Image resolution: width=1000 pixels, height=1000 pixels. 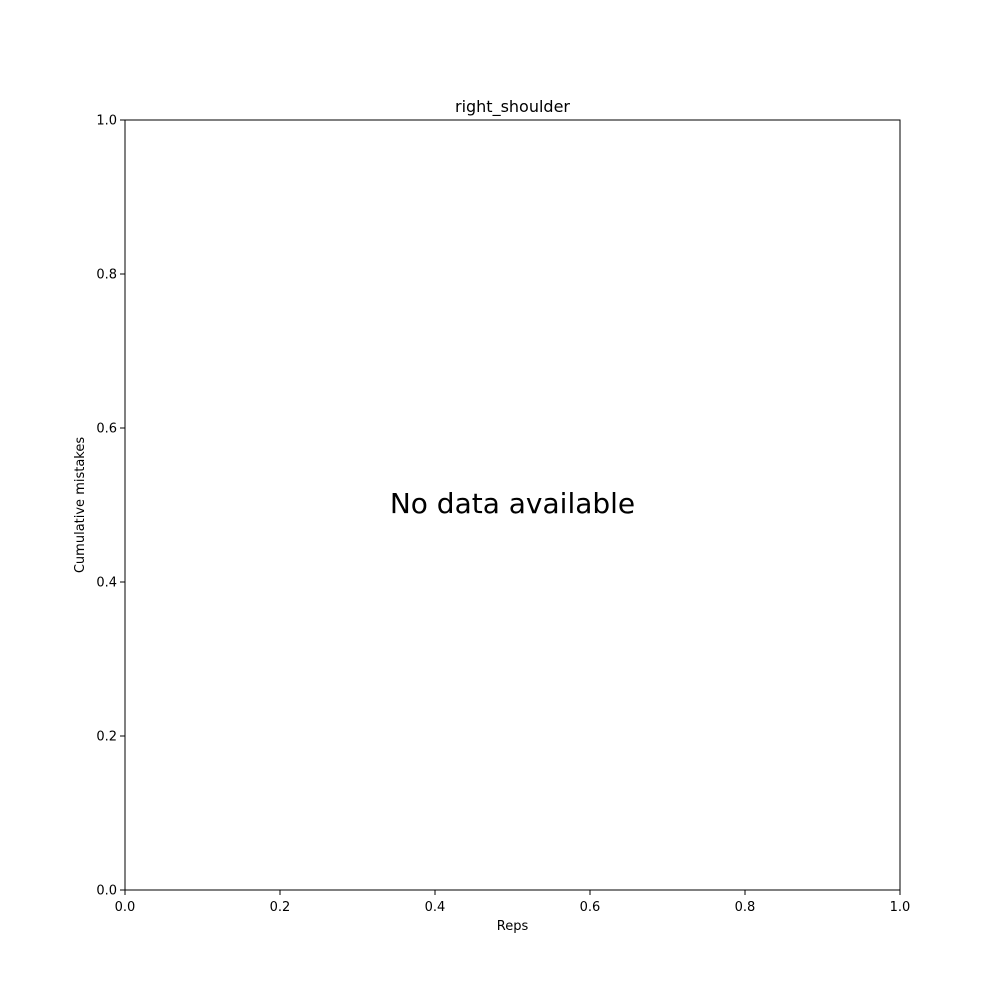 I want to click on no-data-annotation: No data available, so click(x=512, y=503).